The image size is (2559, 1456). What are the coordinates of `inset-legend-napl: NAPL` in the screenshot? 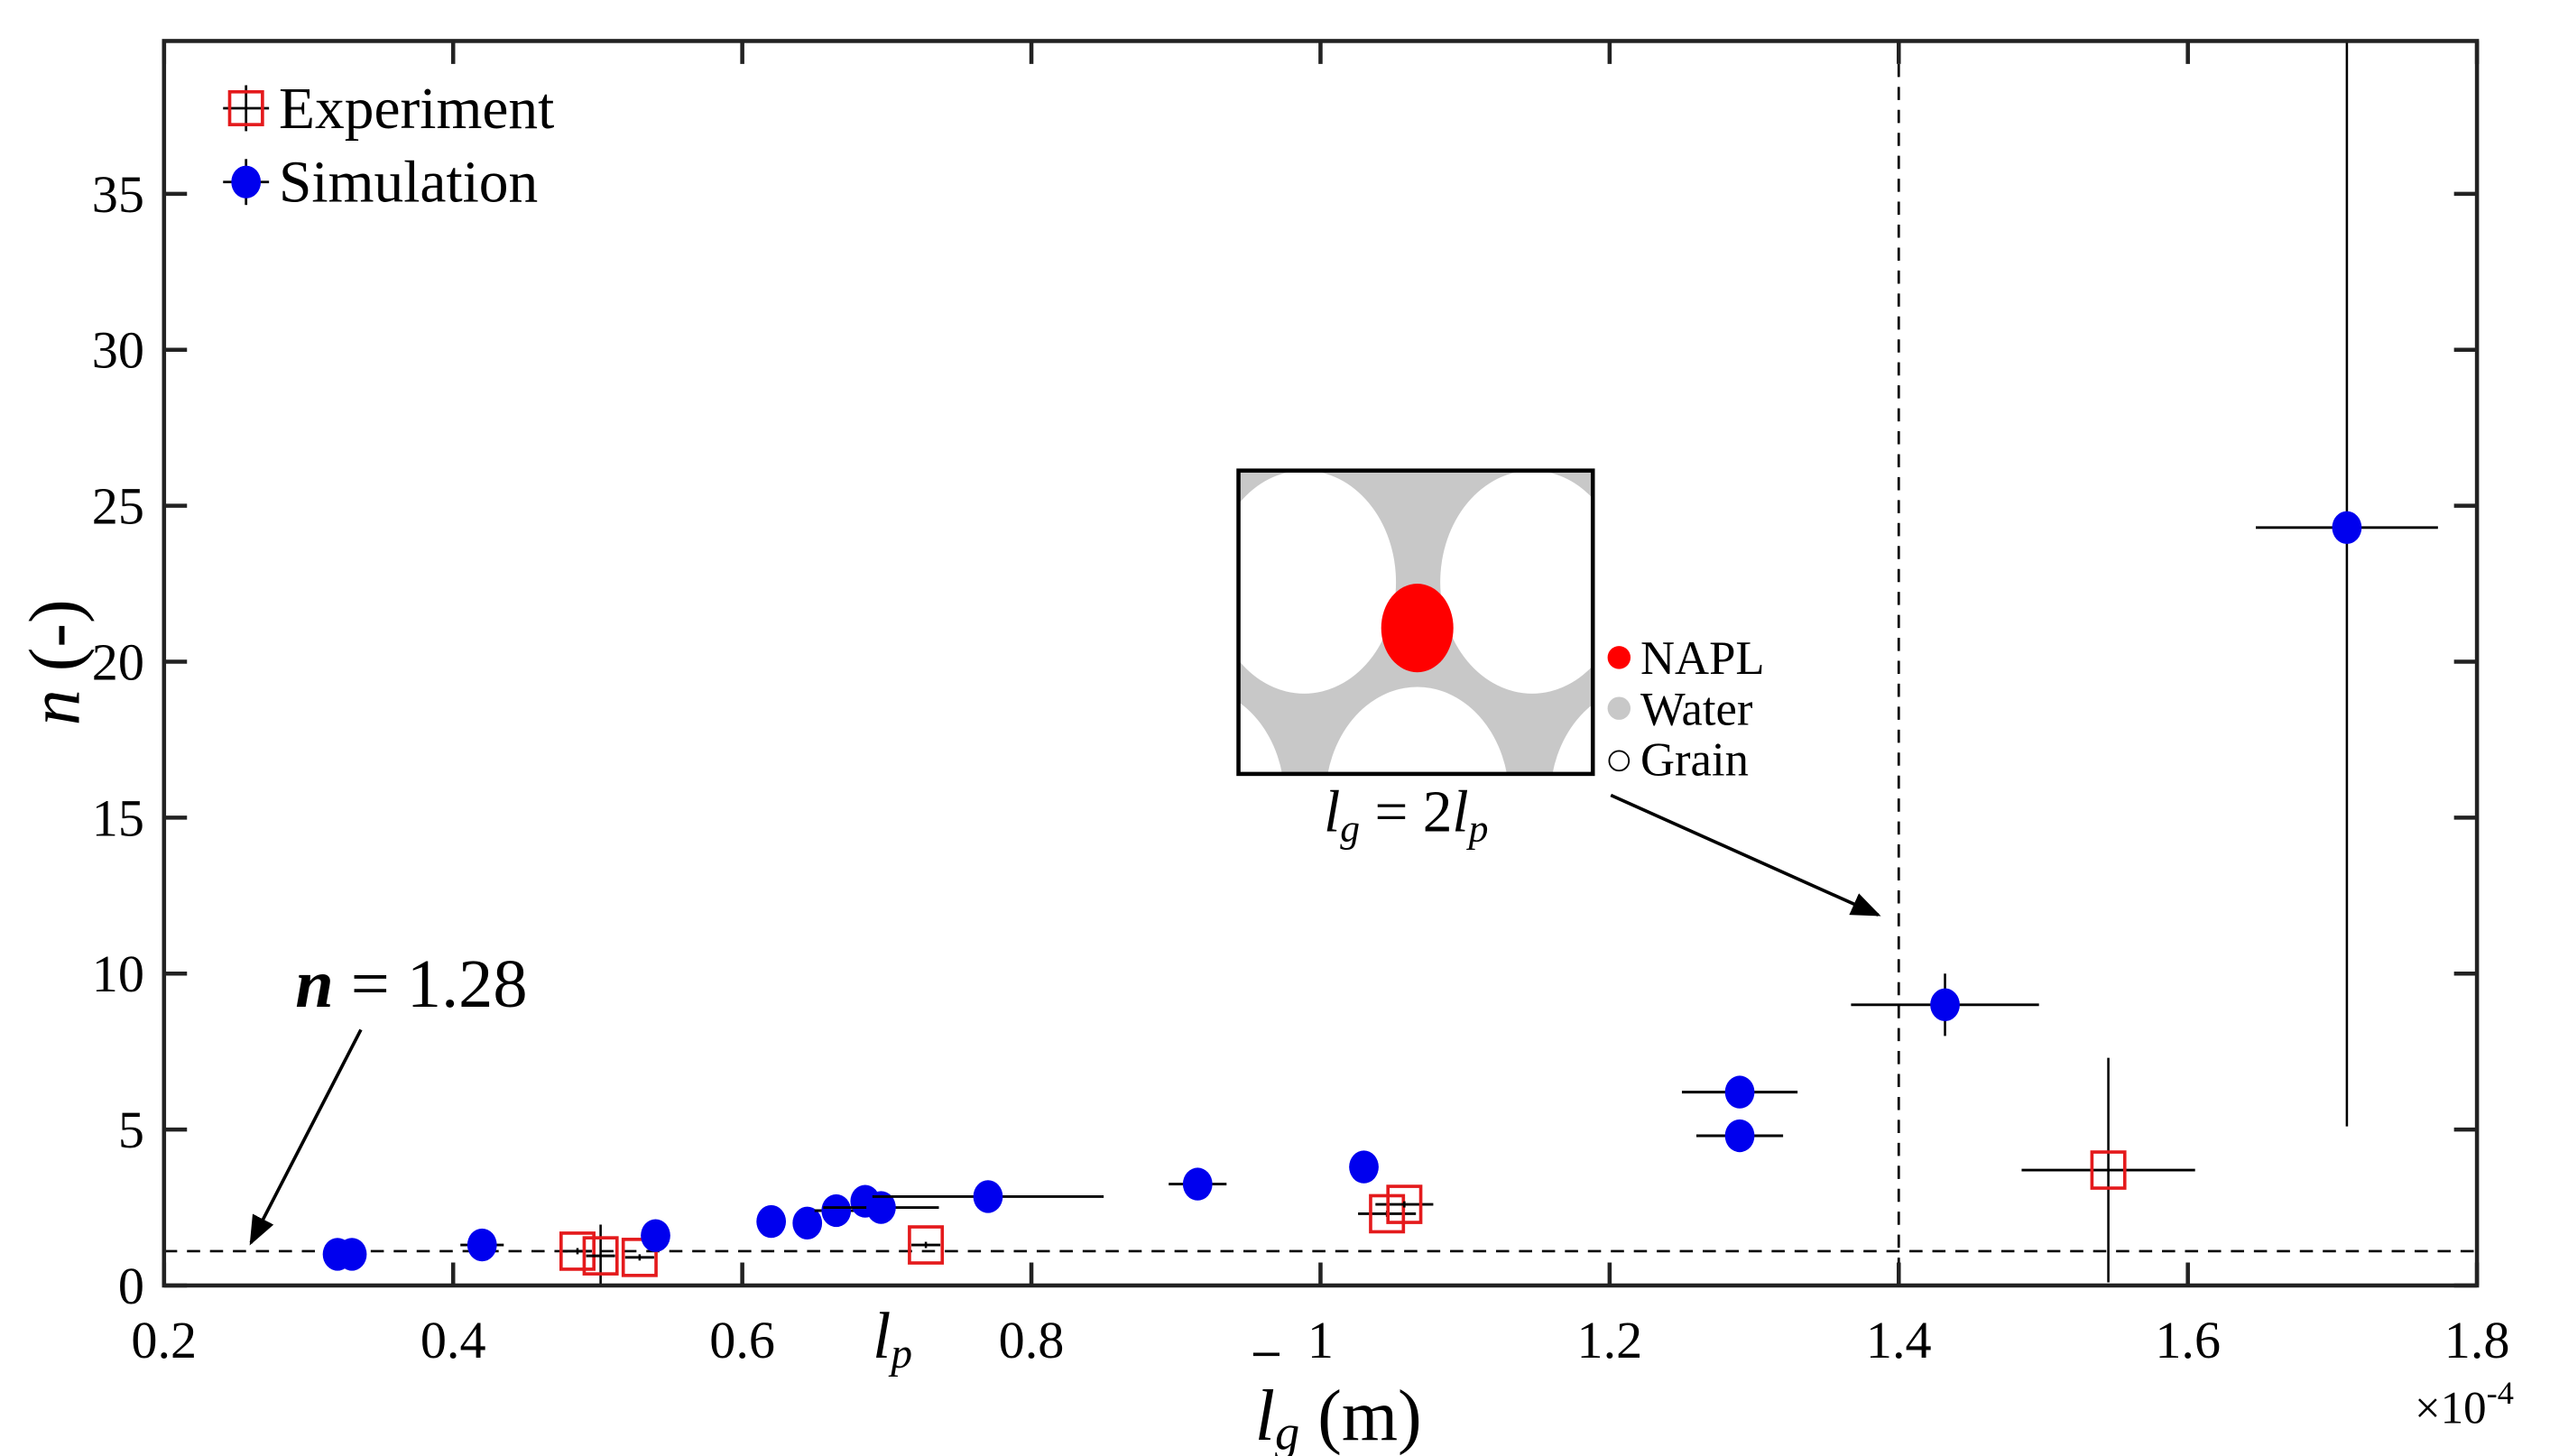 It's located at (1702, 658).